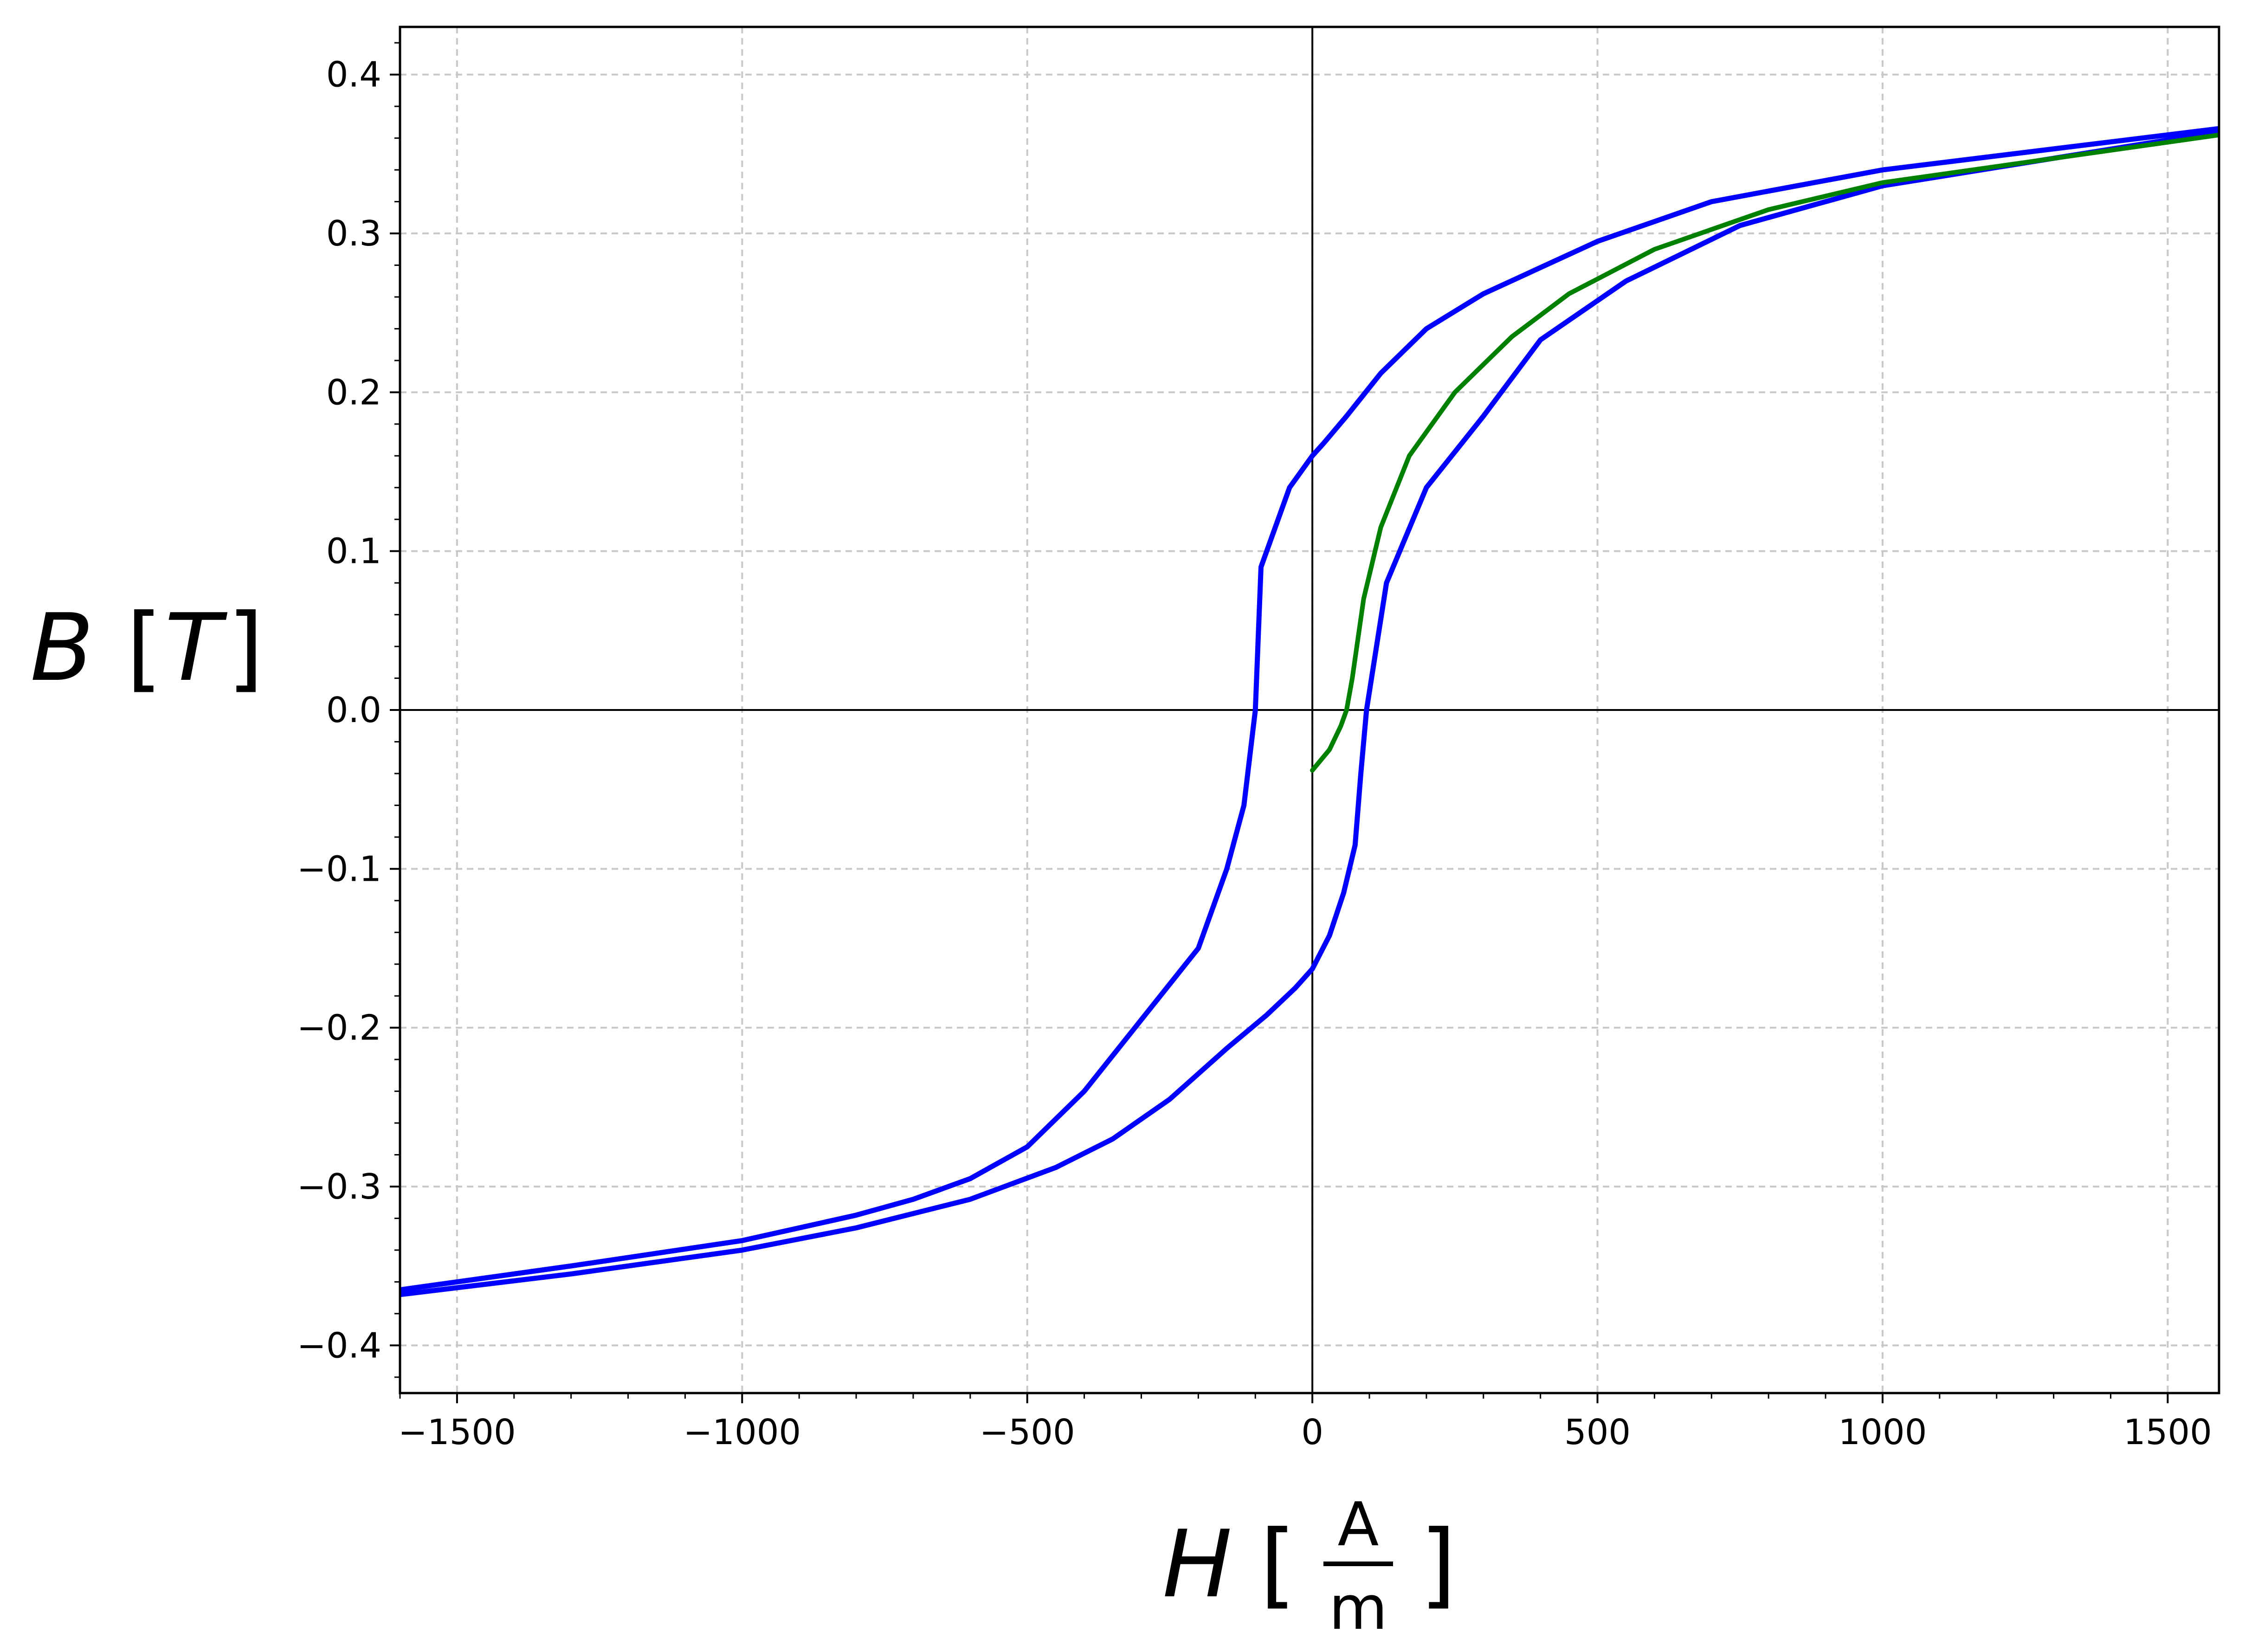 The image size is (2245, 1652). What do you see at coordinates (1883, 1432) in the screenshot?
I see `x-tick-label: 1000` at bounding box center [1883, 1432].